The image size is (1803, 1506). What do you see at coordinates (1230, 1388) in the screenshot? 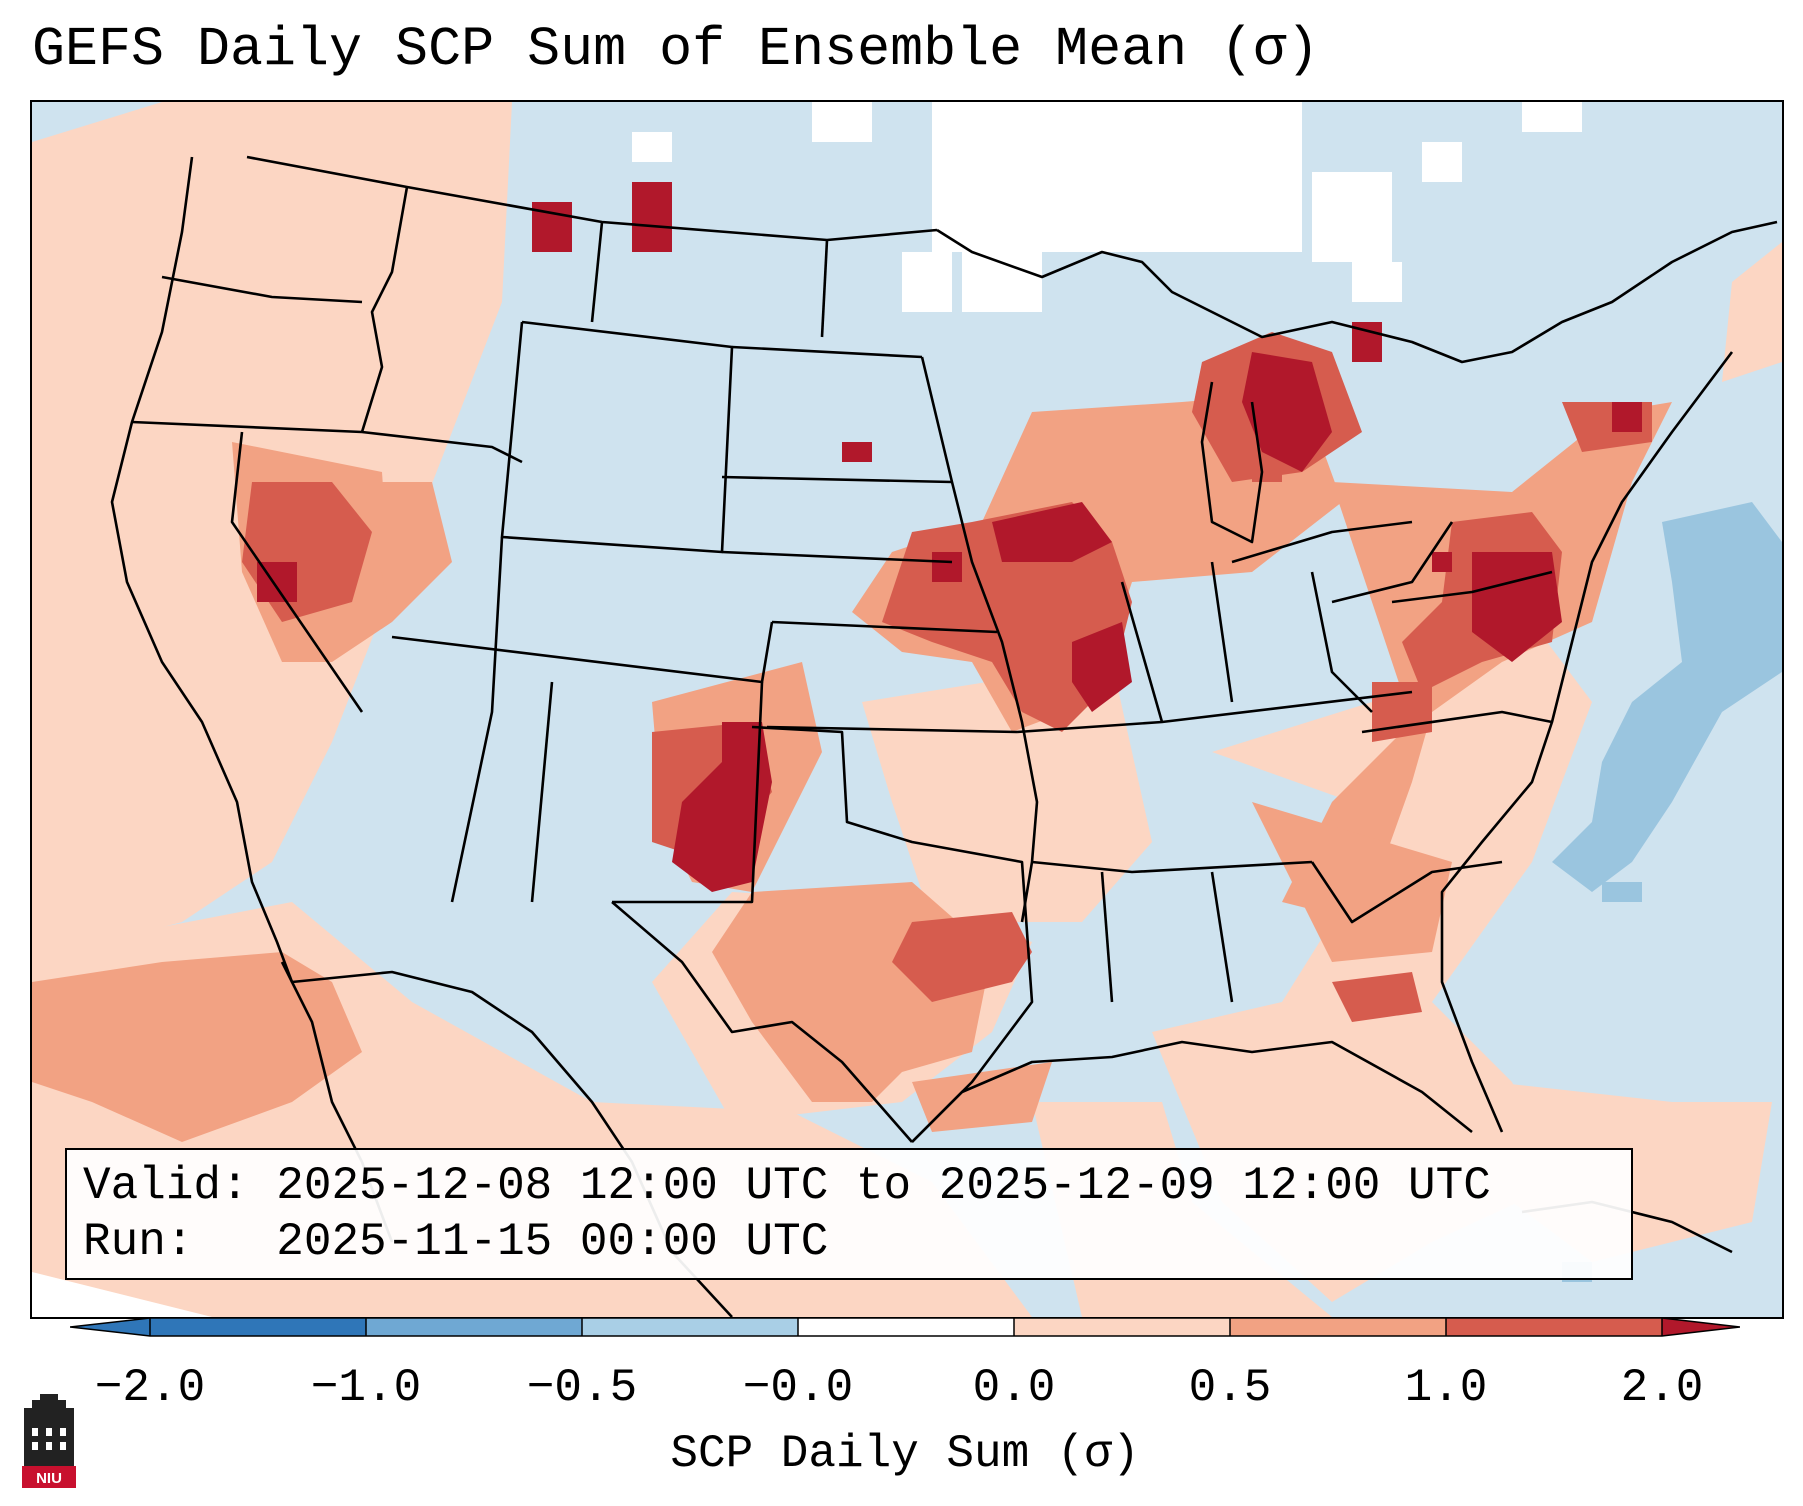
I see `colorbar-tick: 0.5` at bounding box center [1230, 1388].